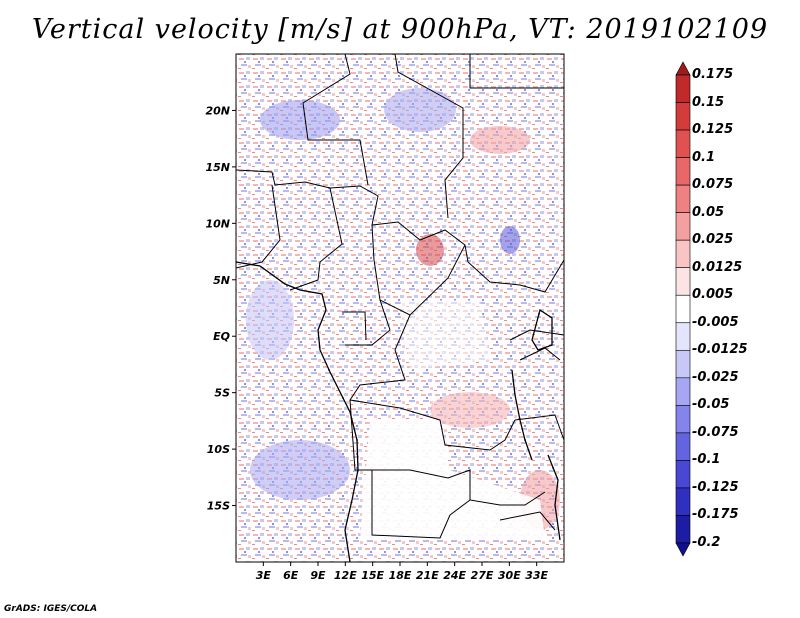 The width and height of the screenshot is (800, 618). I want to click on lat-tick-label: 15N, so click(217, 167).